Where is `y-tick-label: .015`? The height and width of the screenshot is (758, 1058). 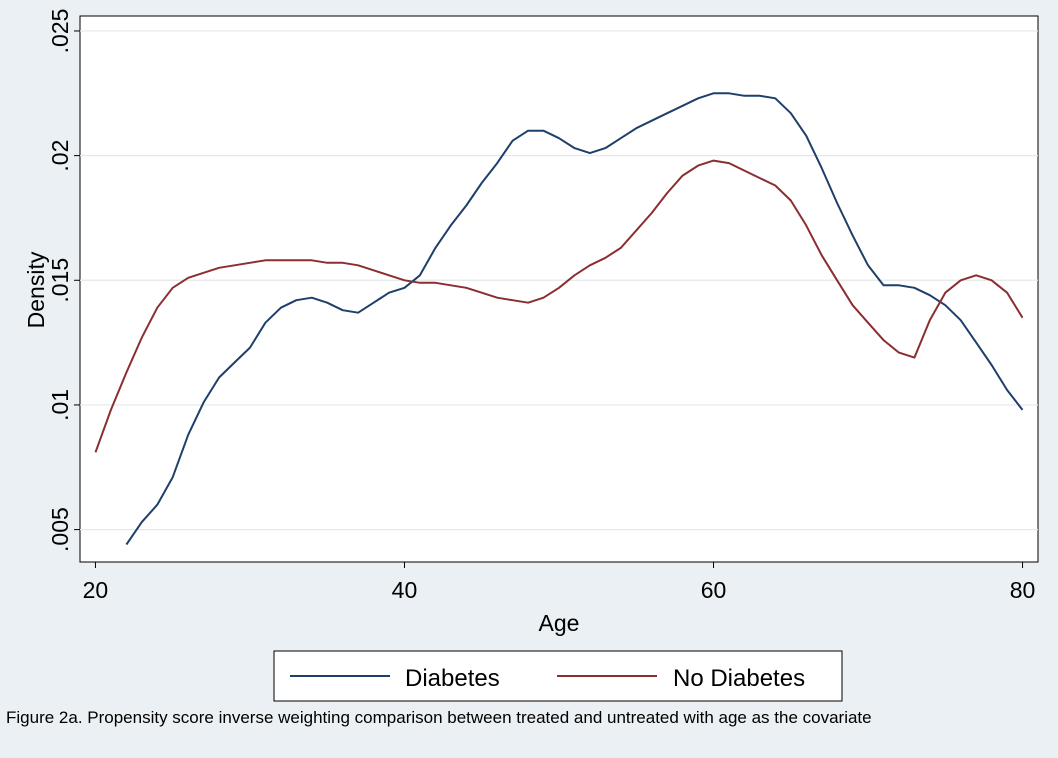
y-tick-label: .015 is located at coordinates (60, 280).